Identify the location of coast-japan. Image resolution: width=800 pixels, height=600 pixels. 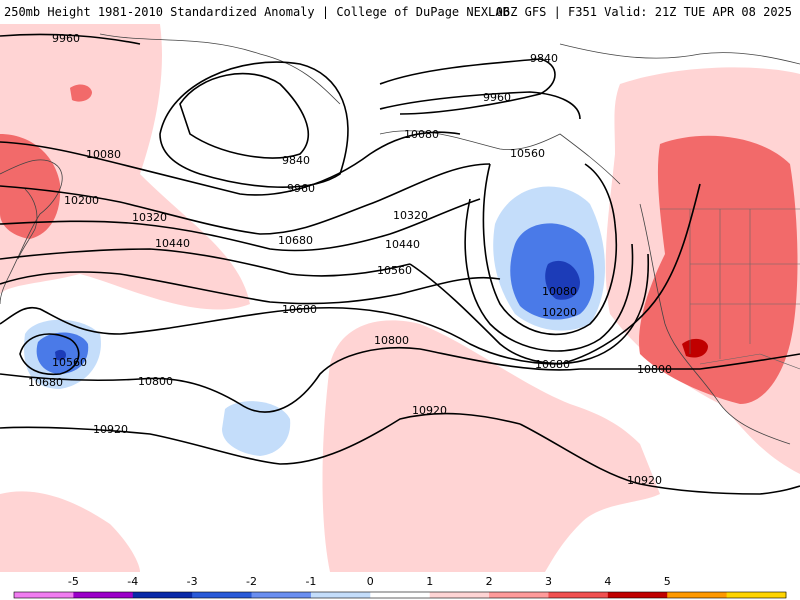
(27, 224).